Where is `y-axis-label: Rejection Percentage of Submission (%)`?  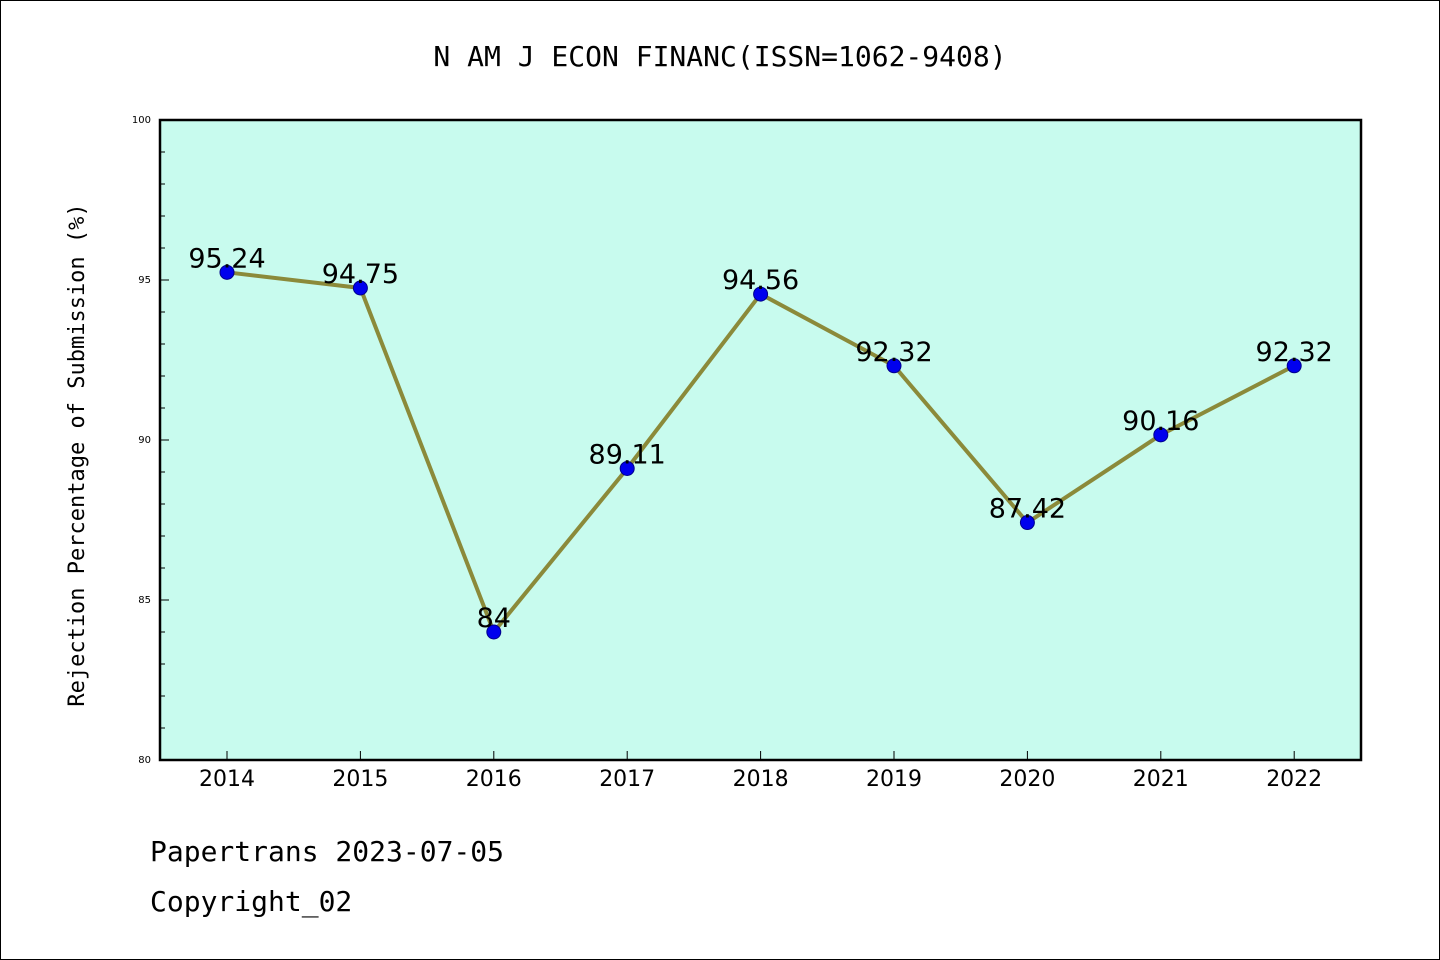
y-axis-label: Rejection Percentage of Submission (%) is located at coordinates (77, 454).